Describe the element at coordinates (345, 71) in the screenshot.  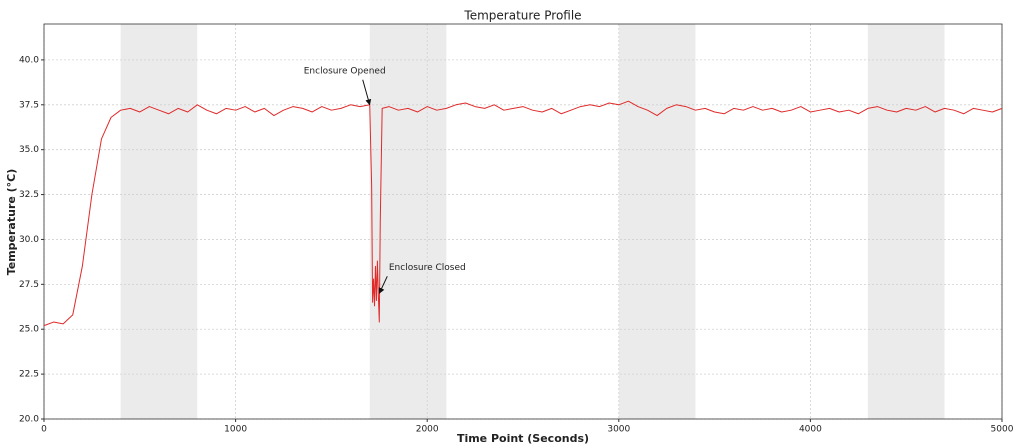
I see `annotation-text: Enclosure Opened` at that location.